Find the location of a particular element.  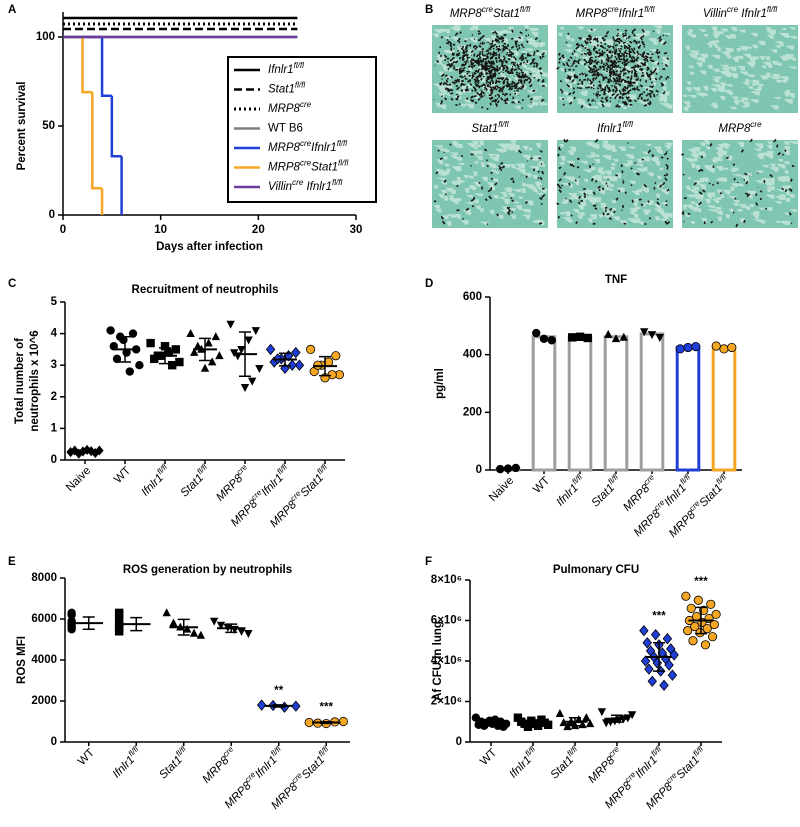

panel-letter: D is located at coordinates (429, 284).